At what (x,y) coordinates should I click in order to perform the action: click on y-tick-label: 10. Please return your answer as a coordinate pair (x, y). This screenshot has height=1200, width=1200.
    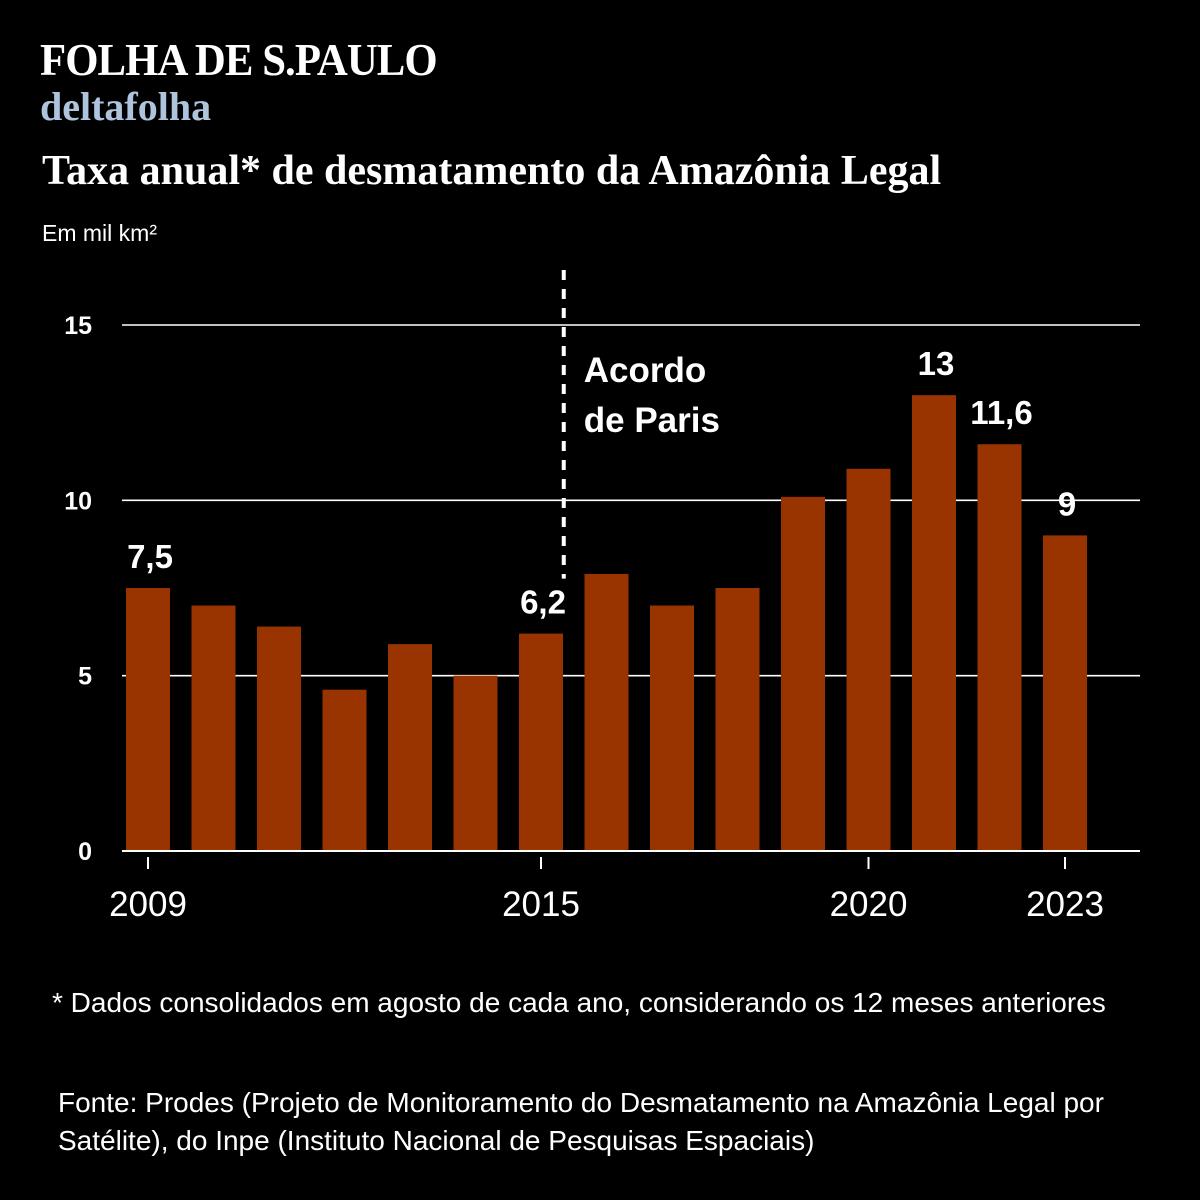
    Looking at the image, I should click on (78, 501).